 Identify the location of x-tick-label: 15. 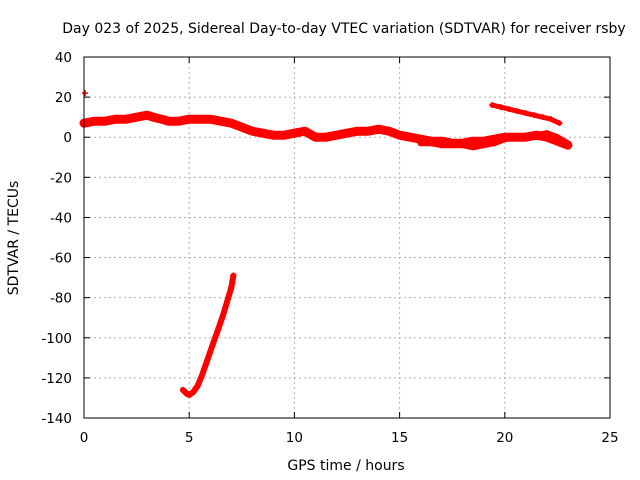
(399, 438).